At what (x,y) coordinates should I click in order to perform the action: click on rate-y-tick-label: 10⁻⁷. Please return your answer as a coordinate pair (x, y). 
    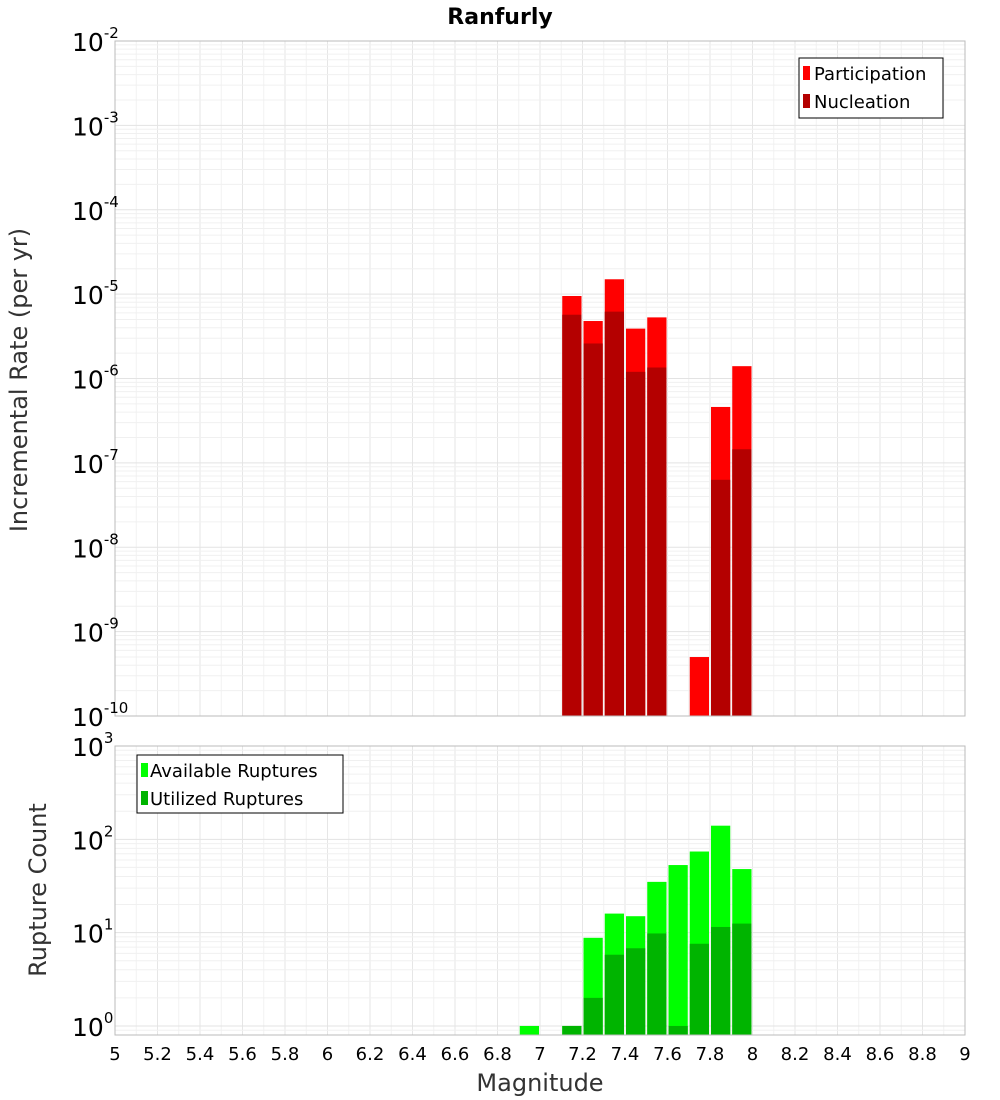
    Looking at the image, I should click on (95, 462).